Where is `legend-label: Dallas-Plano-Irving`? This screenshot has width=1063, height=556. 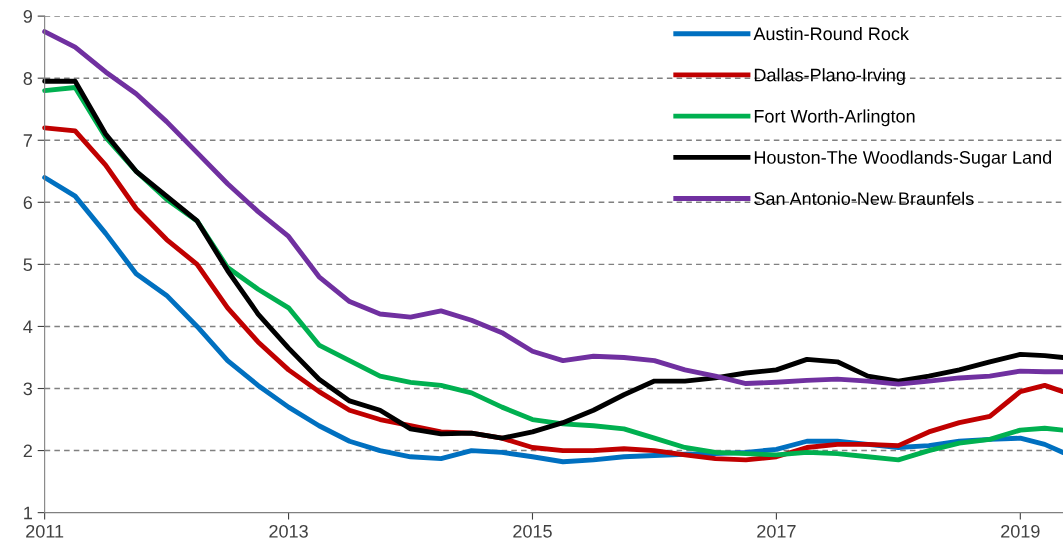 legend-label: Dallas-Plano-Irving is located at coordinates (829, 76).